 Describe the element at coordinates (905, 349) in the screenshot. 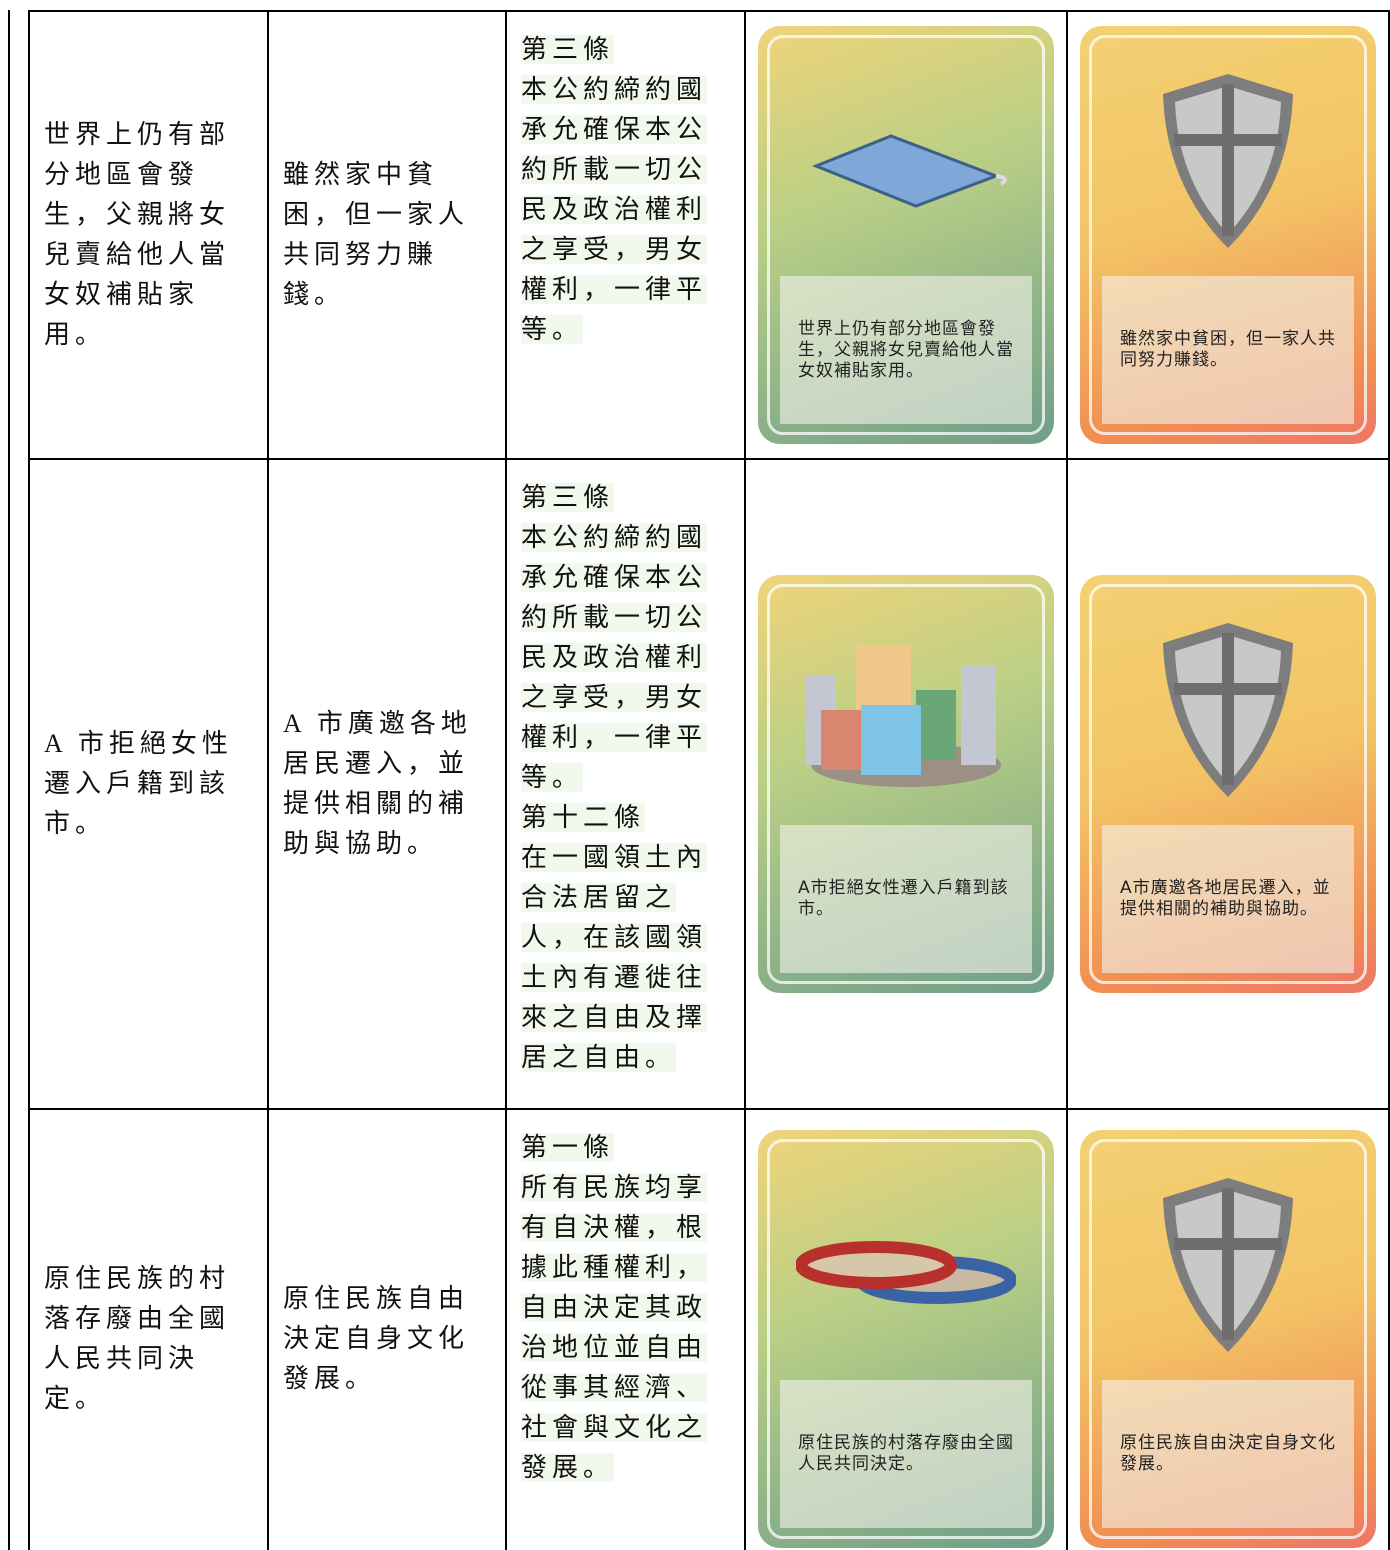

I see `card-caption: 世界上仍有部分地區會發生，父親將女兒賣給他人當女奴補貼家用。` at that location.